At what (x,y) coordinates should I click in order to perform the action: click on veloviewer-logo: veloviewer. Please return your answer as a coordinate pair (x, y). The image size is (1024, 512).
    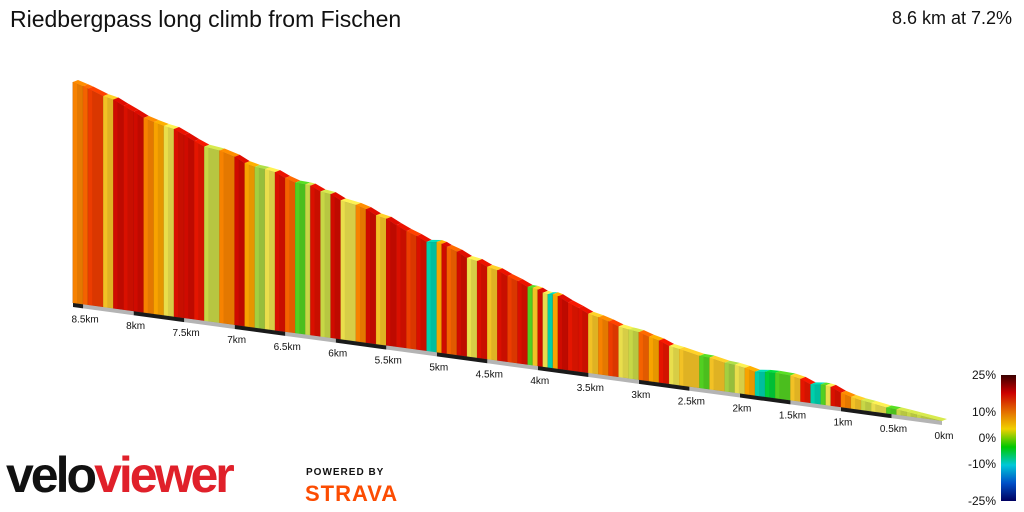
    Looking at the image, I should click on (120, 475).